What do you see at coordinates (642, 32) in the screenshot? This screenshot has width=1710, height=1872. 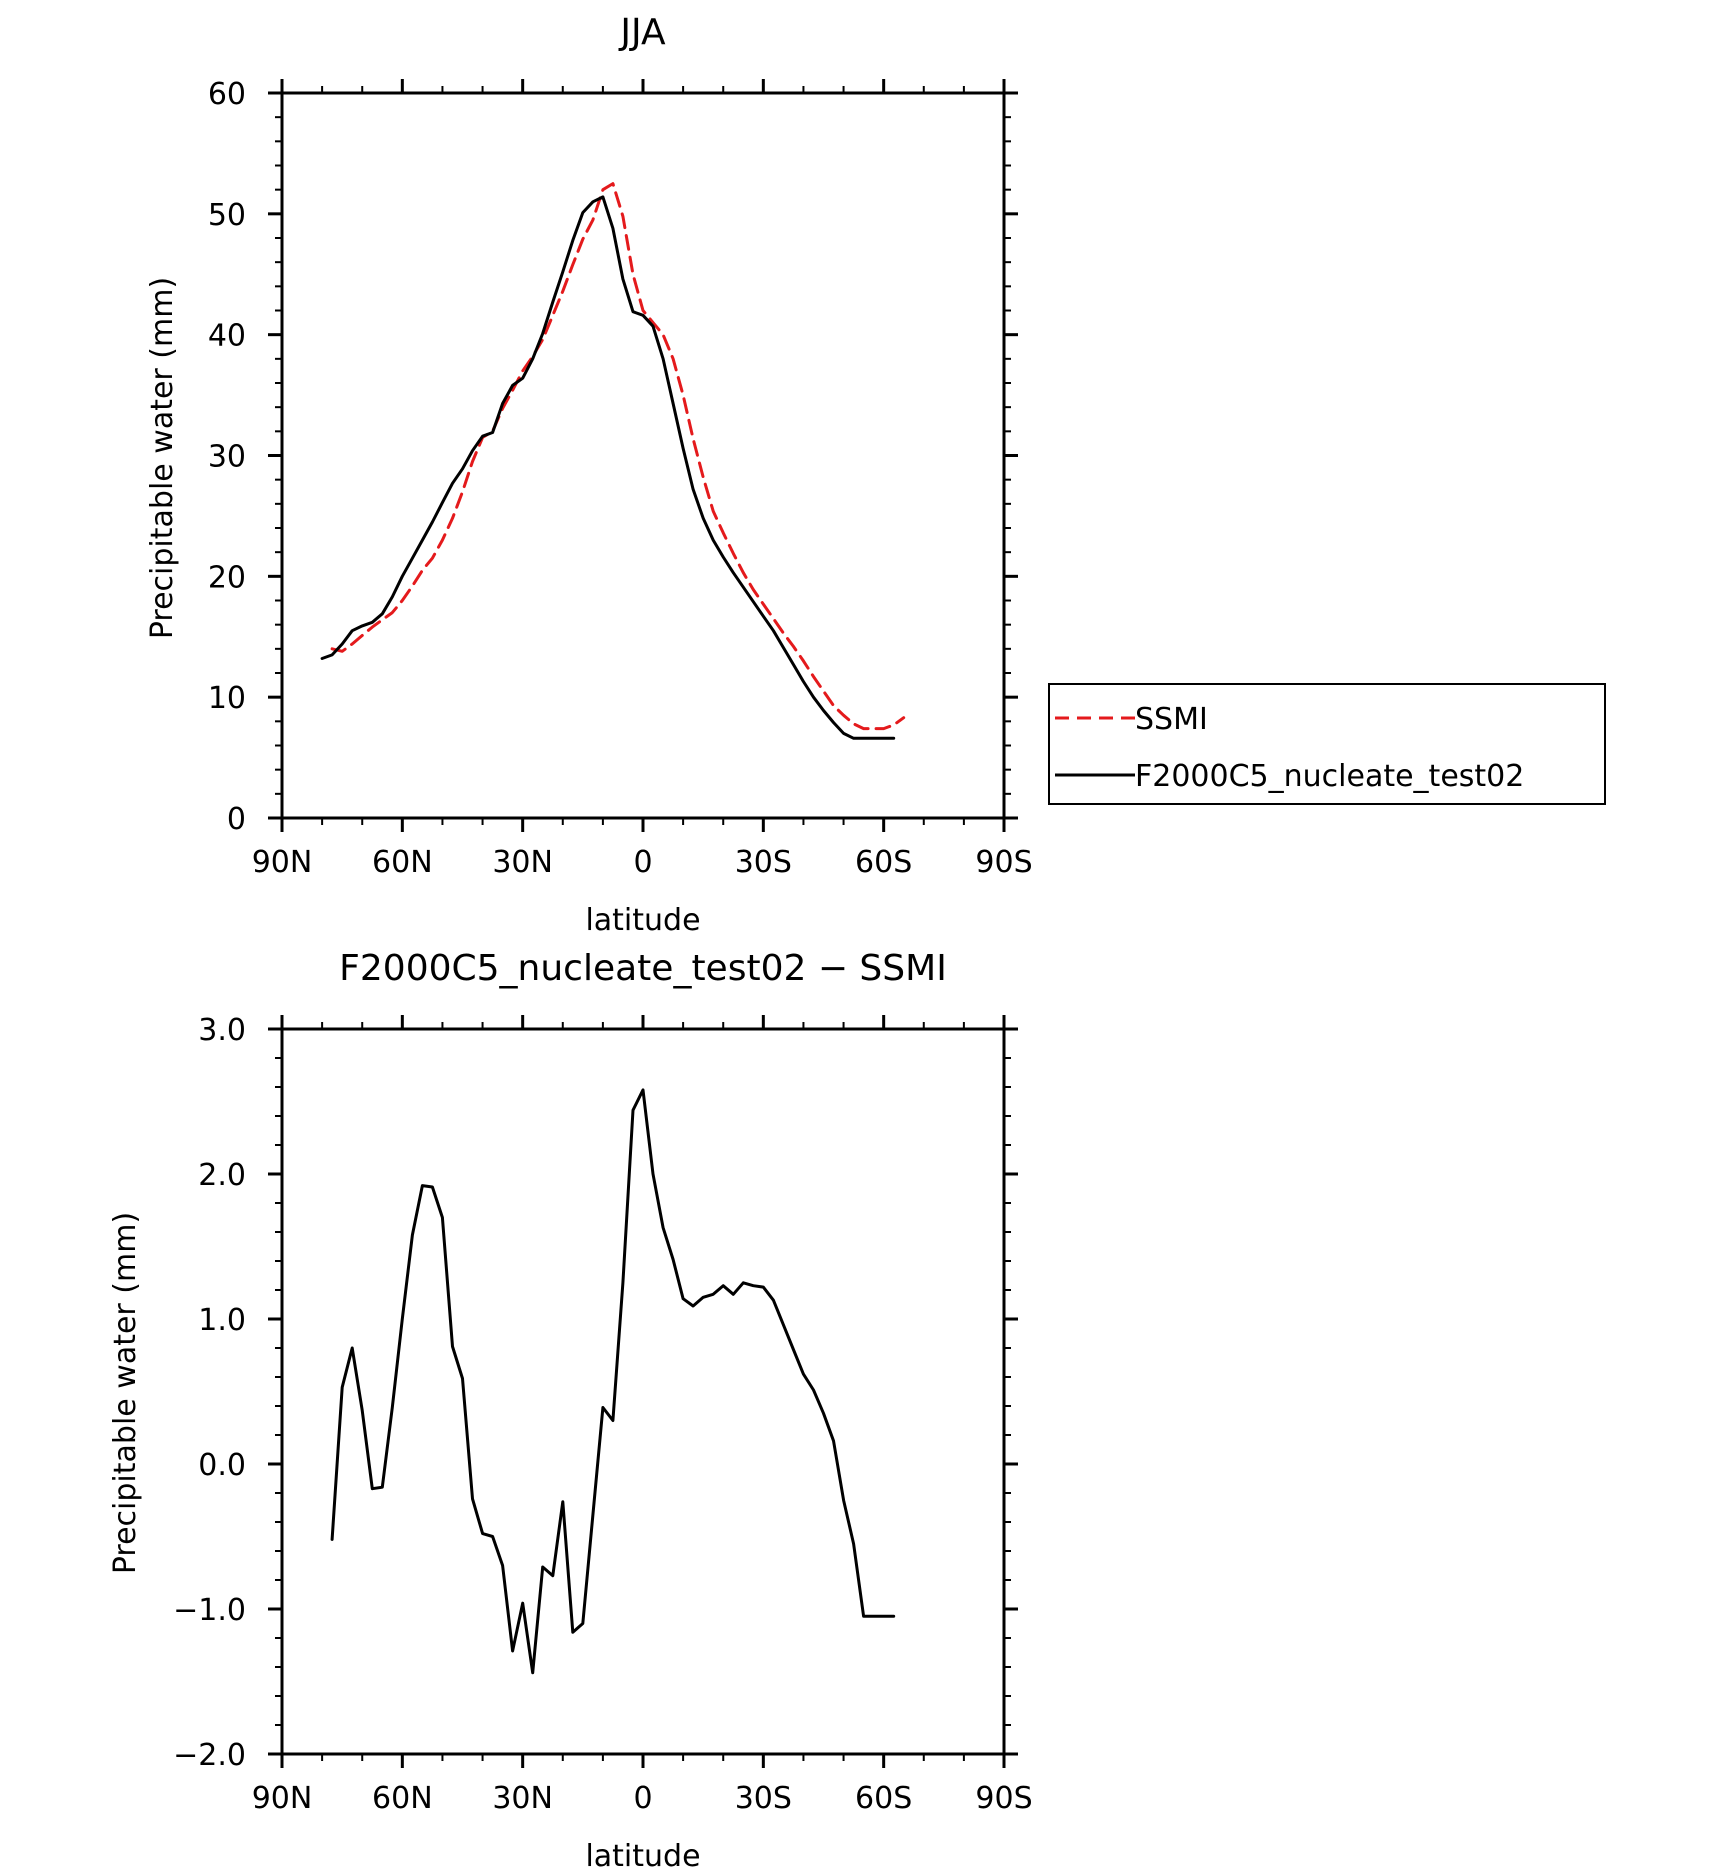 I see `top-chart-title: JJA` at bounding box center [642, 32].